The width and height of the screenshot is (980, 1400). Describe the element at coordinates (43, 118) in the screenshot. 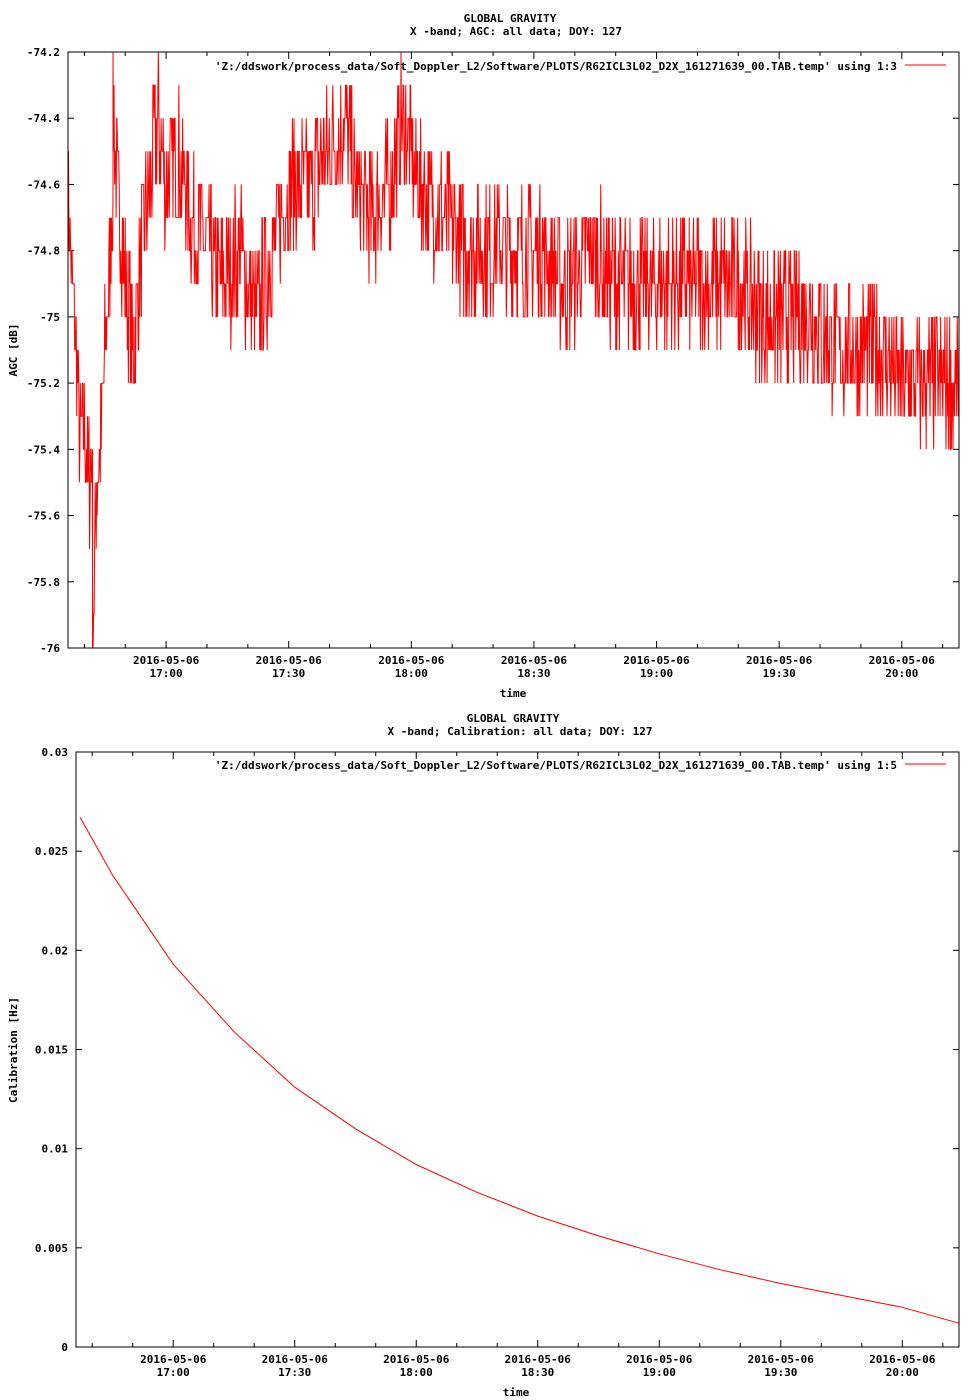

I see `agc-y-tick-label: -74.4` at that location.